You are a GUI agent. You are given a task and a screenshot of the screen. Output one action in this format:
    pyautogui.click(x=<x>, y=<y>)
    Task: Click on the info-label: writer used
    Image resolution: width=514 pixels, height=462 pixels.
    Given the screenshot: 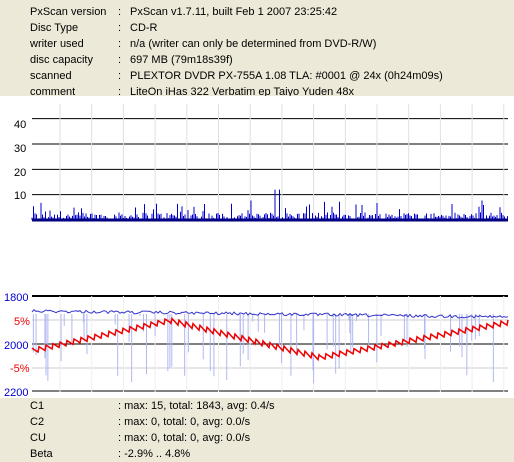 What is the action you would take?
    pyautogui.click(x=57, y=44)
    